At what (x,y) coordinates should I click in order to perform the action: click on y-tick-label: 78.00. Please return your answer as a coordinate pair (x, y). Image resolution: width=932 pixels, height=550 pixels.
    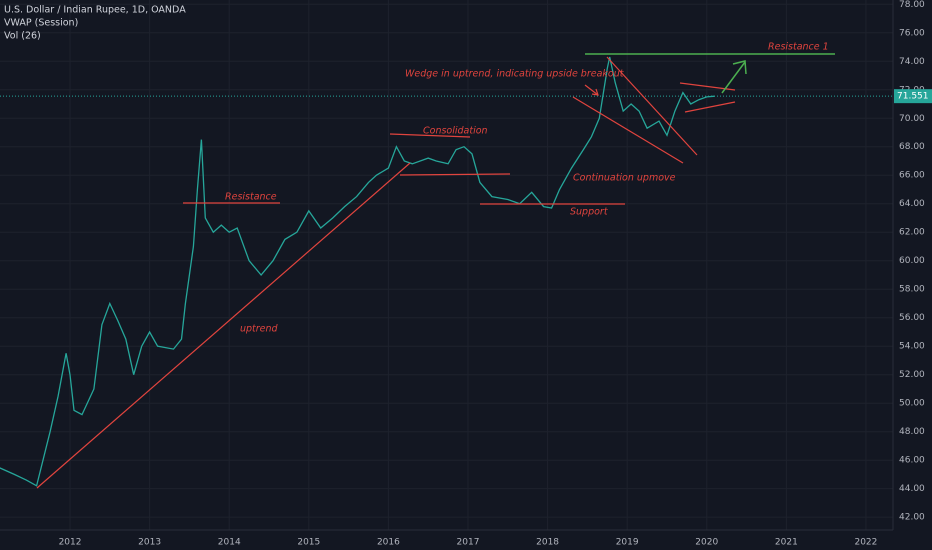
    Looking at the image, I should click on (912, 5).